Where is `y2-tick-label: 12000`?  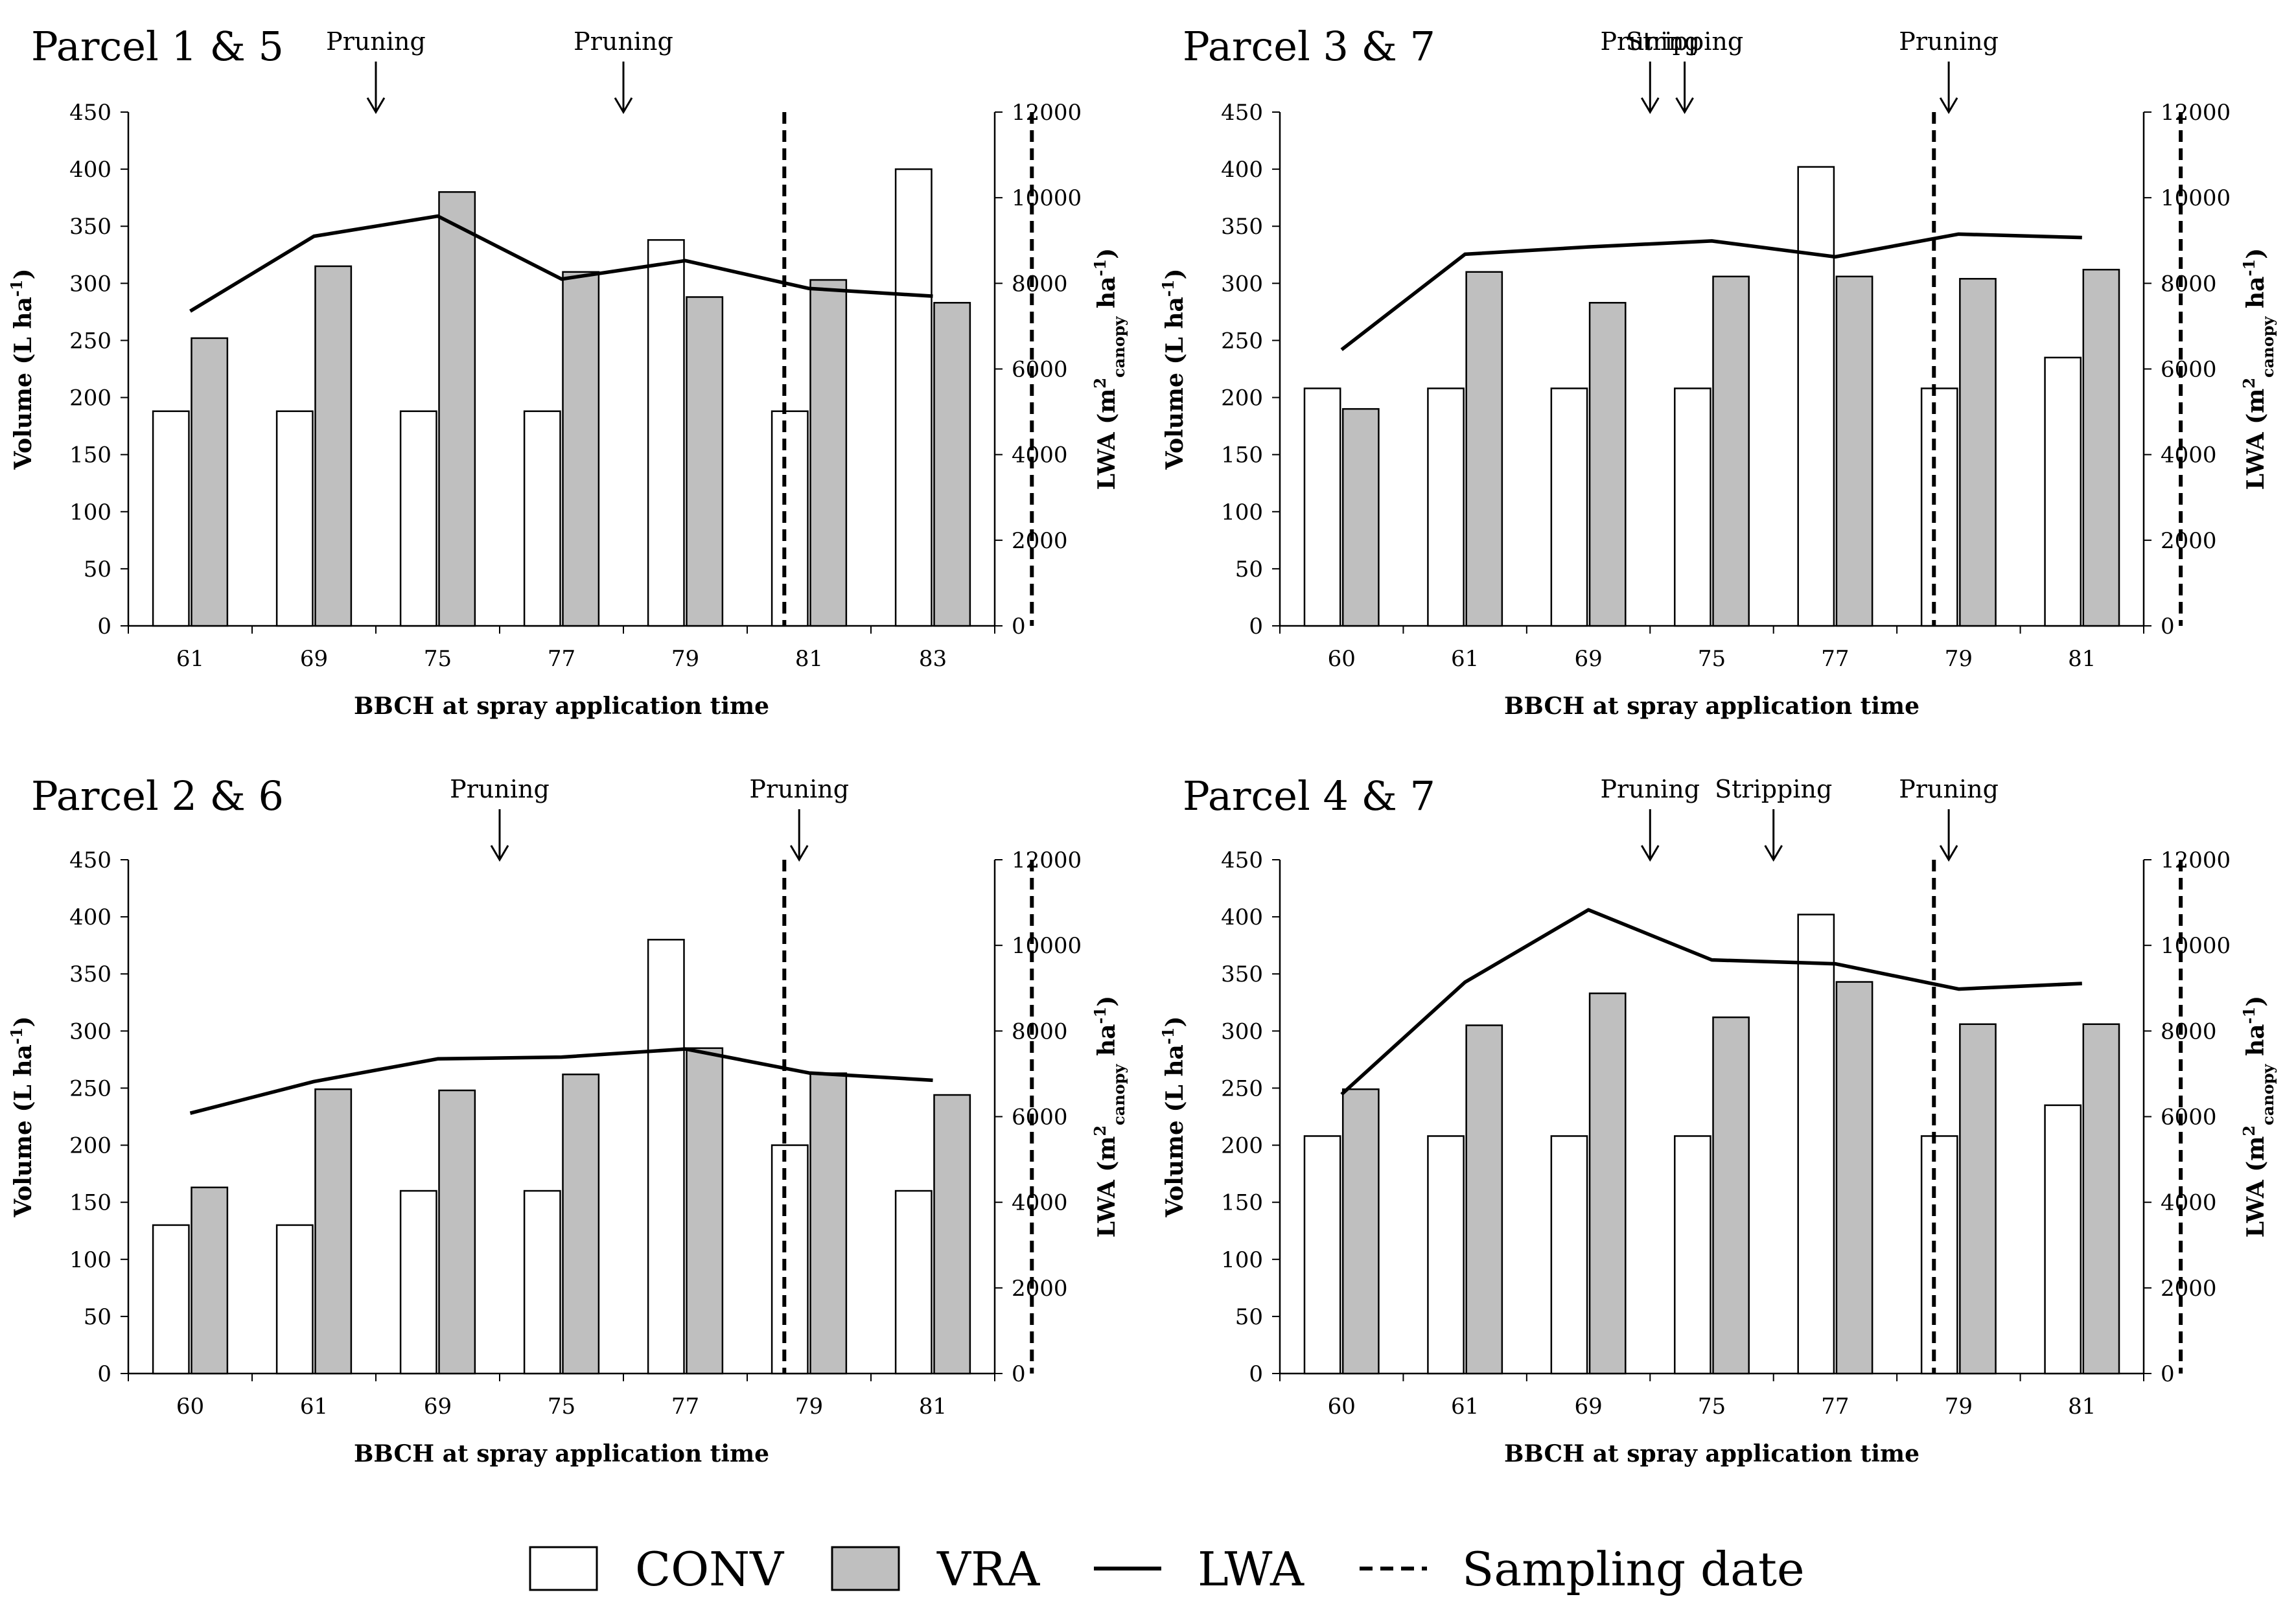 y2-tick-label: 12000 is located at coordinates (1047, 113).